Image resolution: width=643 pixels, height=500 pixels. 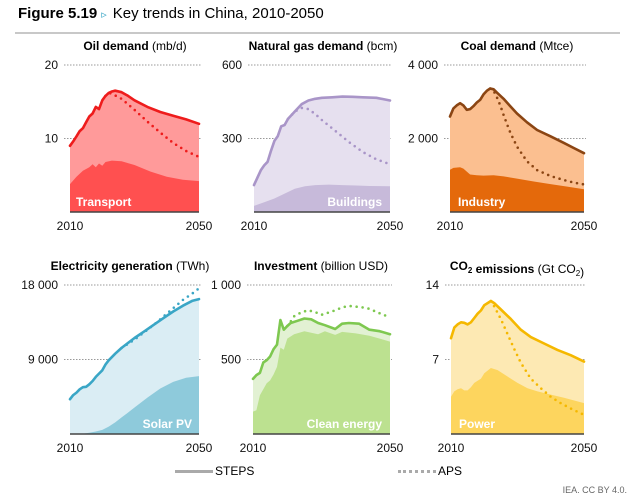 What do you see at coordinates (423, 139) in the screenshot?
I see `y-tick-label: 2 000` at bounding box center [423, 139].